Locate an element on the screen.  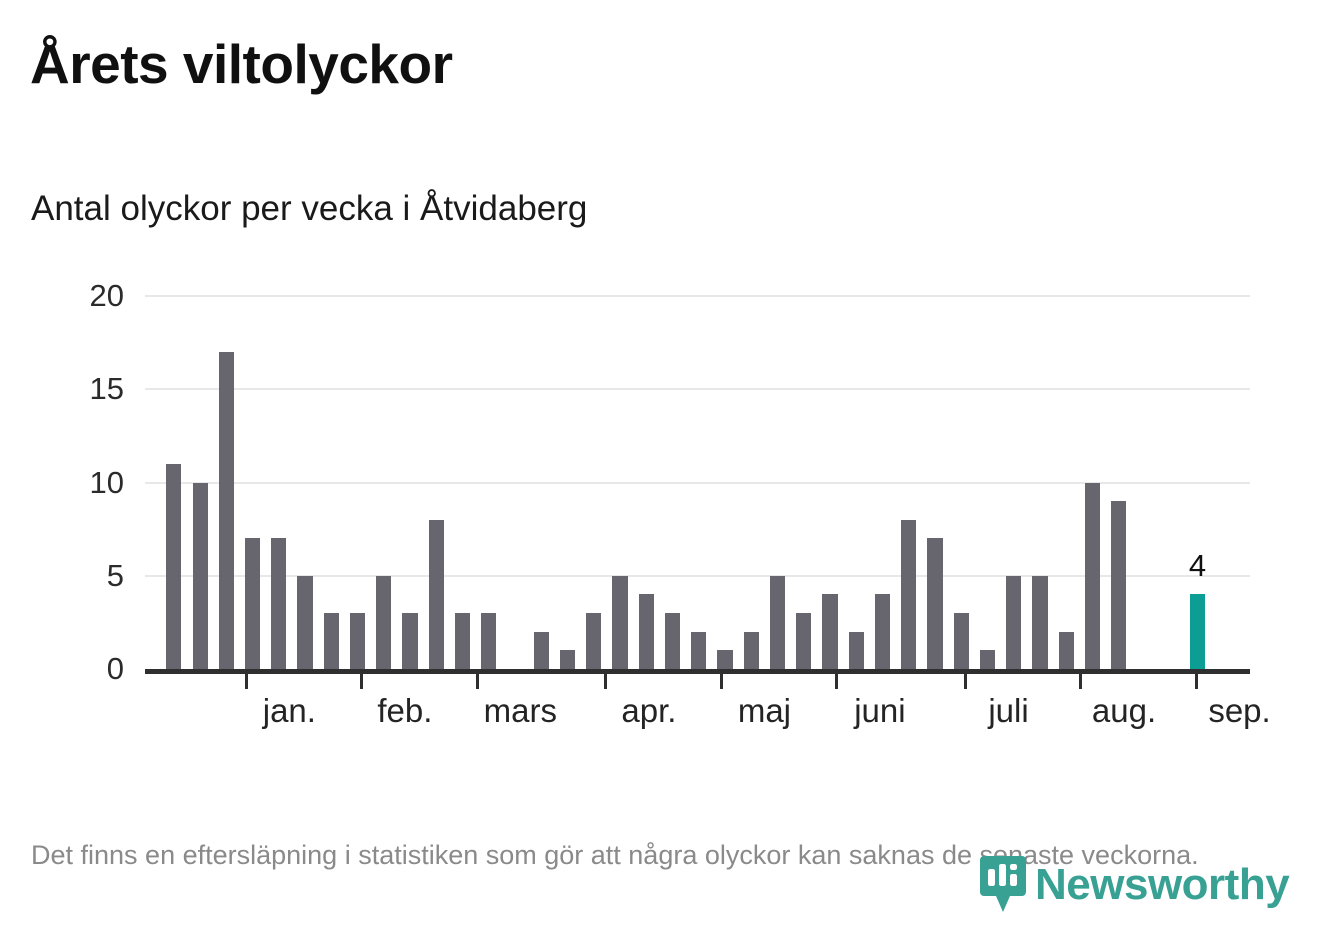
chart-bubble-icon is located at coordinates (1003, 885).